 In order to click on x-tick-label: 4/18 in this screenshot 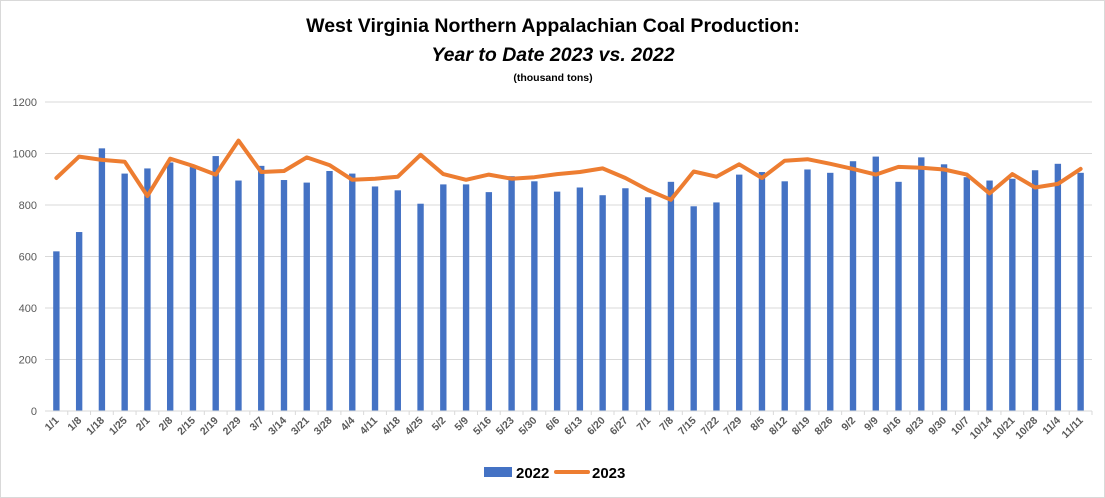, I will do `click(391, 426)`.